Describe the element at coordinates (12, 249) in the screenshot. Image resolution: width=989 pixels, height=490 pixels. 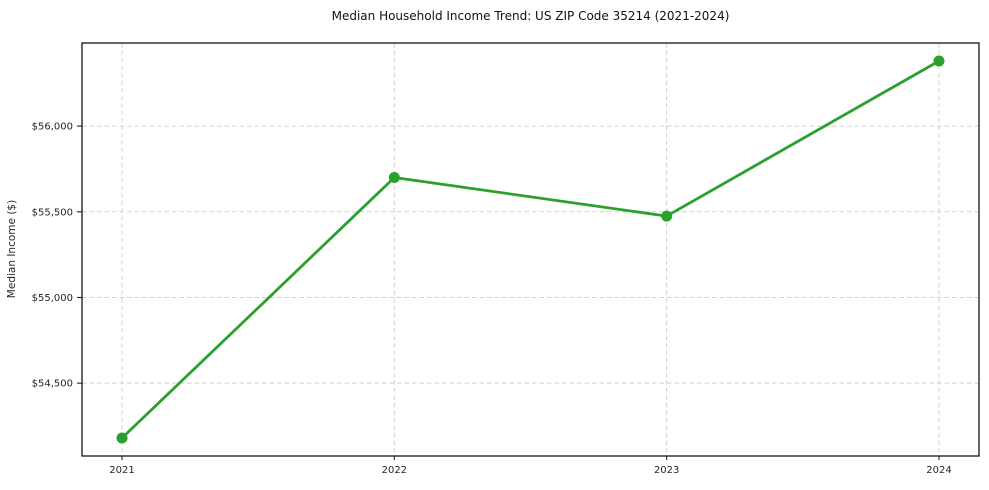
I see `y-axis-label: Median Income ($)` at that location.